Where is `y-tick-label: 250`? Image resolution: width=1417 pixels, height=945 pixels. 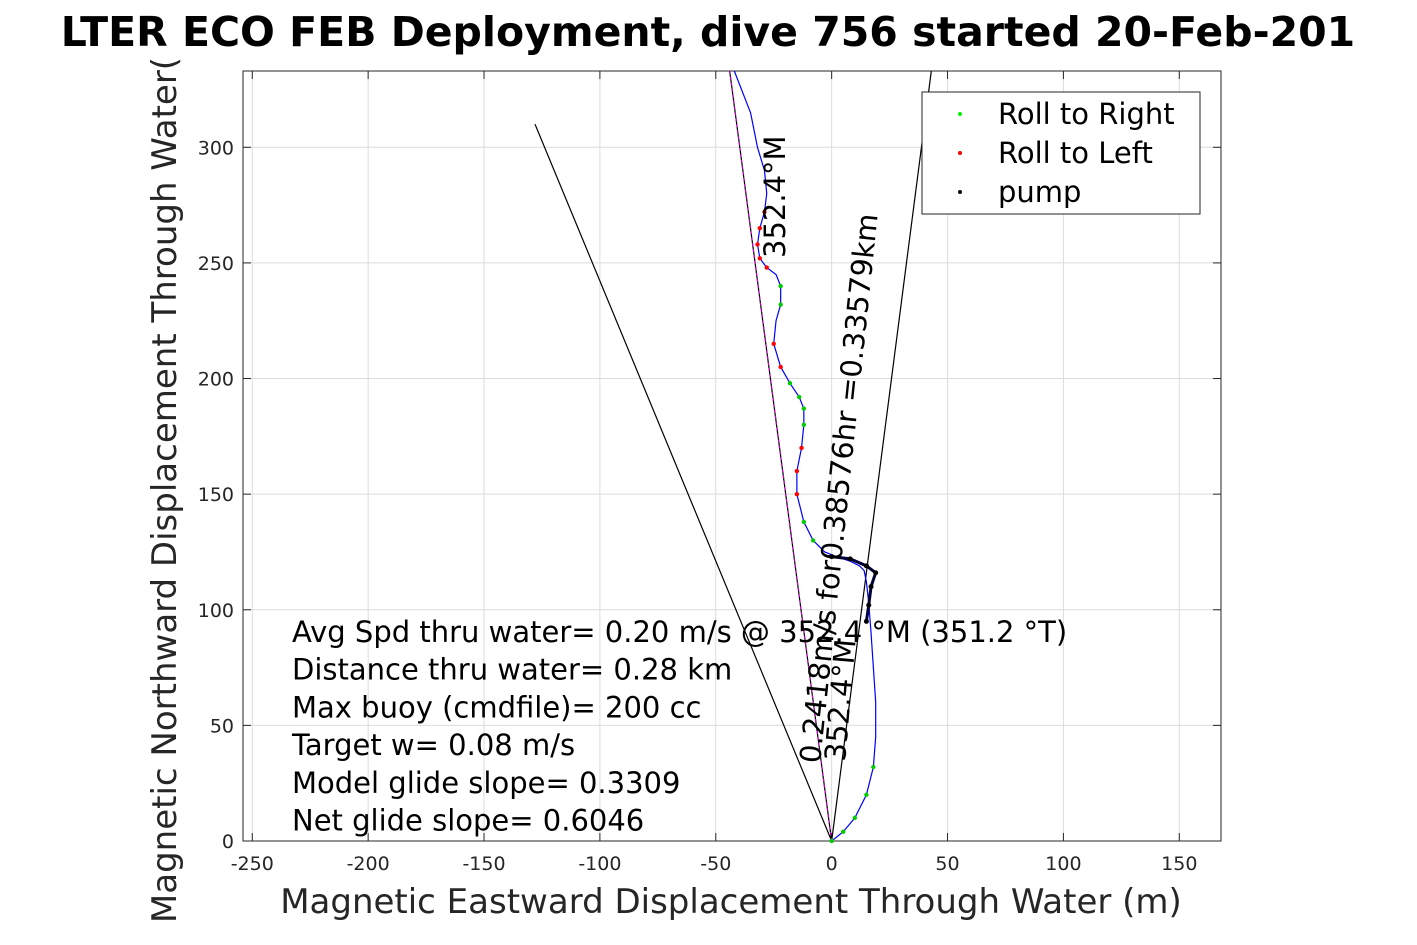 y-tick-label: 250 is located at coordinates (216, 264).